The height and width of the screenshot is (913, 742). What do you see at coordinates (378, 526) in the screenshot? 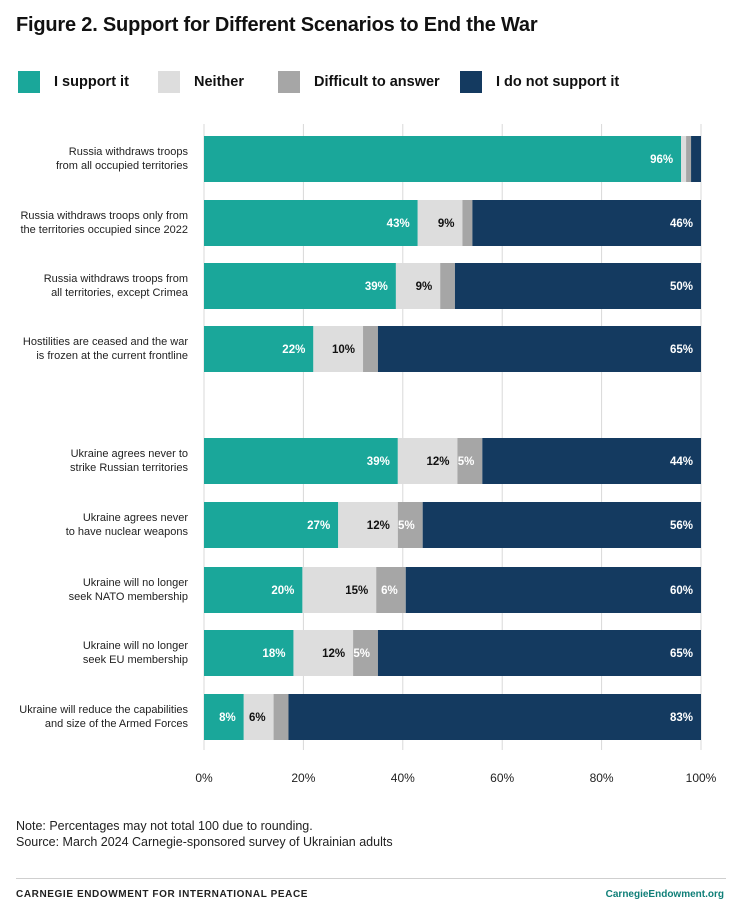
I see `data-label: 12%` at bounding box center [378, 526].